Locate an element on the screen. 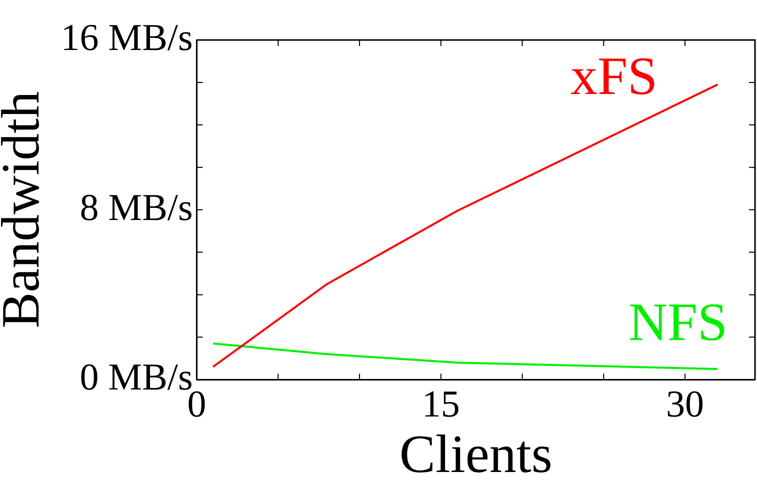 This screenshot has width=757, height=490. y-axis-title: Bandwidth is located at coordinates (25, 209).